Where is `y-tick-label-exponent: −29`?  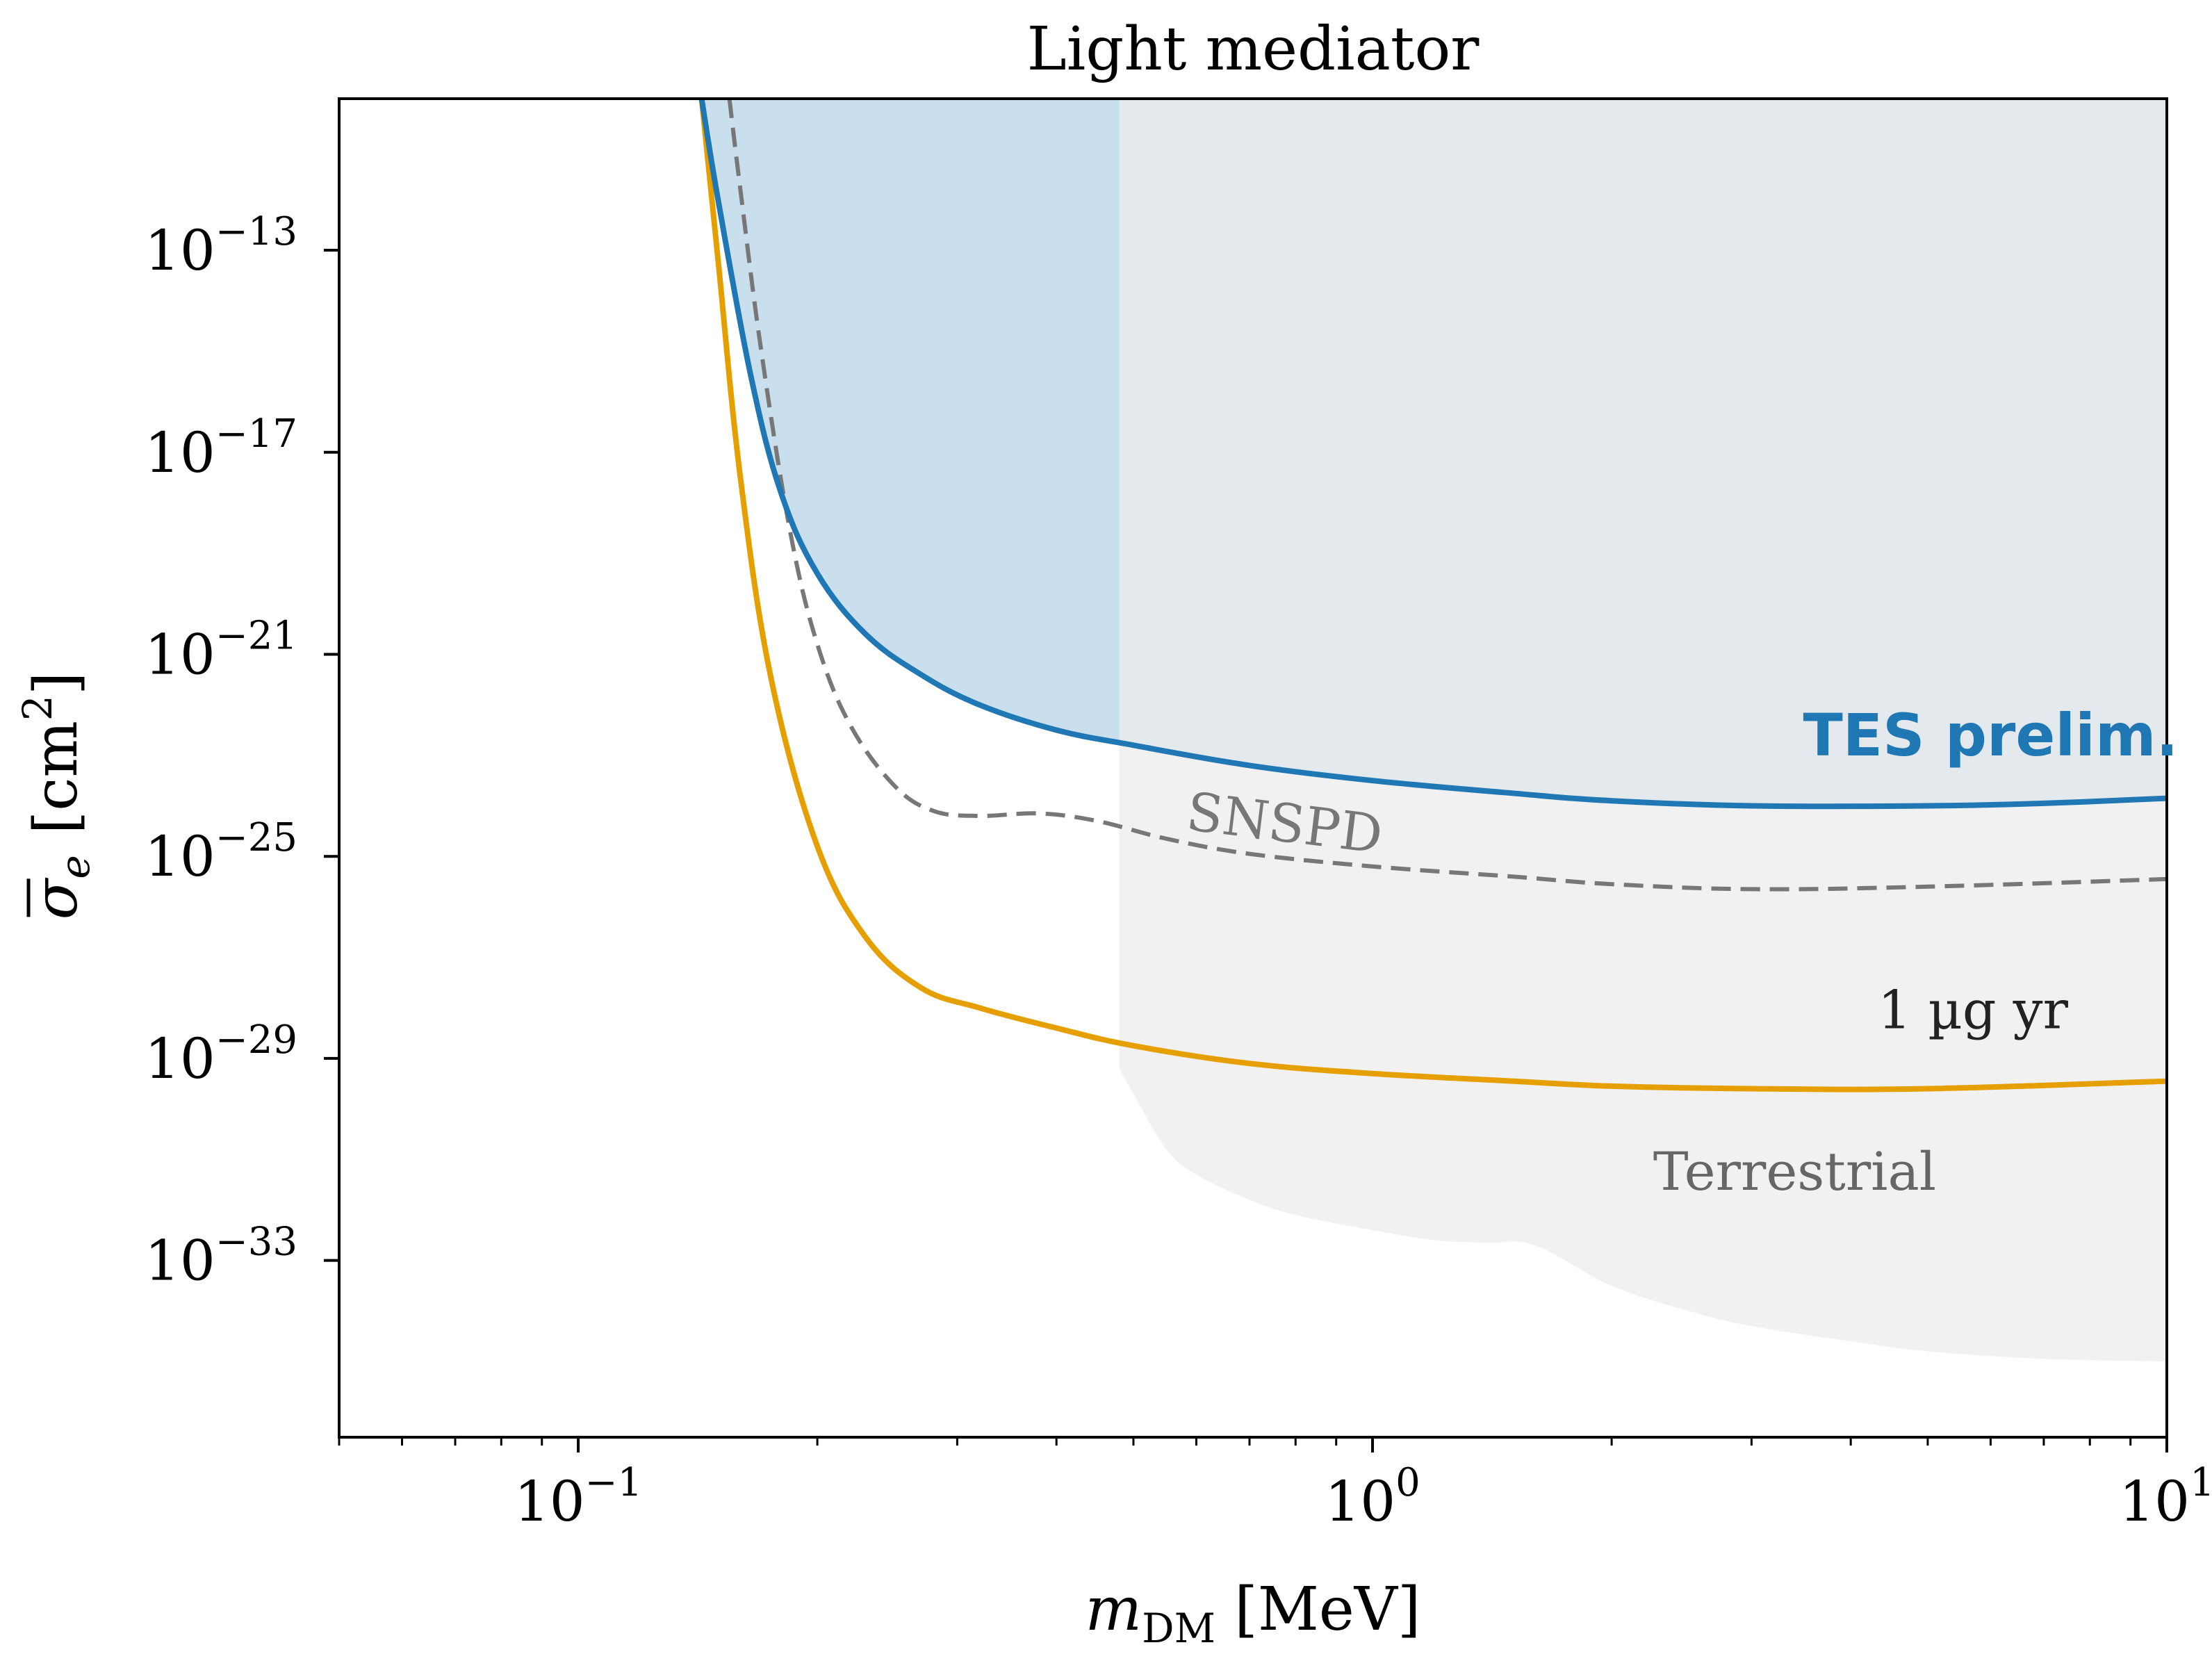
y-tick-label-exponent: −29 is located at coordinates (256, 1040).